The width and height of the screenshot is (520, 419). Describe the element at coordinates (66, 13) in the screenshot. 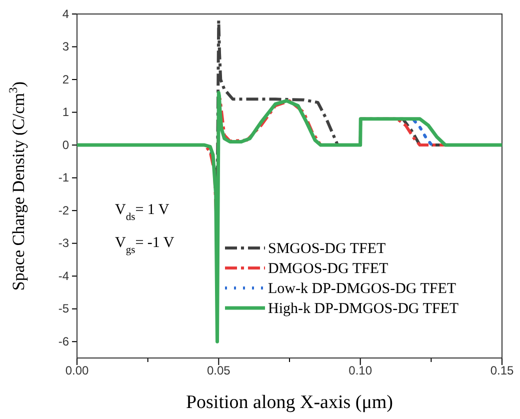

I see `y-tick-label: 4` at that location.